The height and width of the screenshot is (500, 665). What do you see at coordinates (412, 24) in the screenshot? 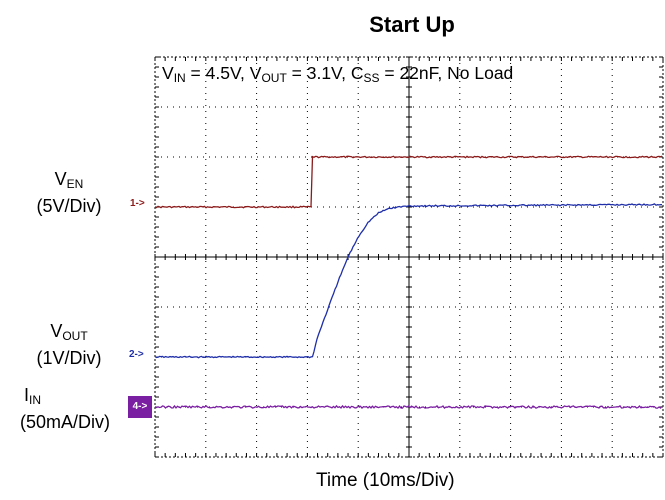
I see `chart-title: Start Up` at bounding box center [412, 24].